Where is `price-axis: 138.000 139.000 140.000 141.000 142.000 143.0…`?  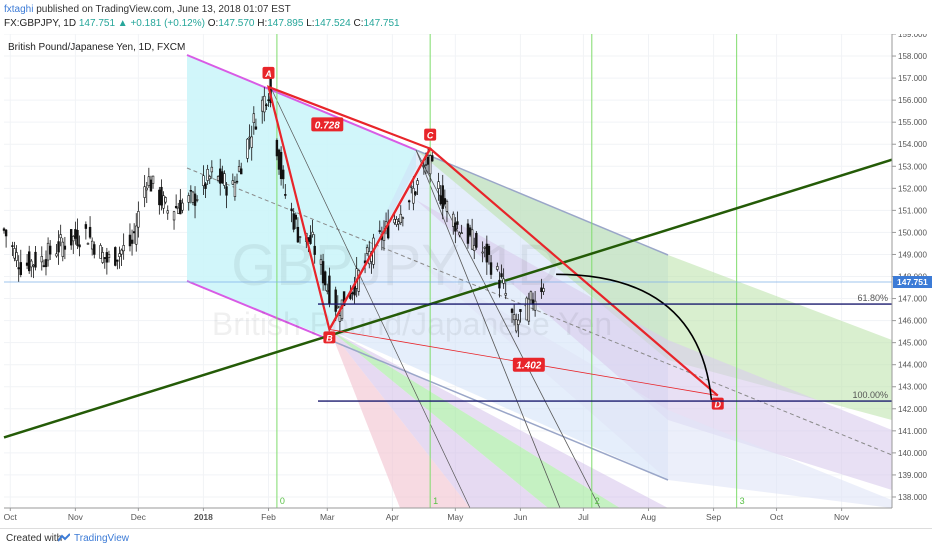
price-axis: 138.000 139.000 140.000 141.000 142.000 143.0… is located at coordinates (911, 269).